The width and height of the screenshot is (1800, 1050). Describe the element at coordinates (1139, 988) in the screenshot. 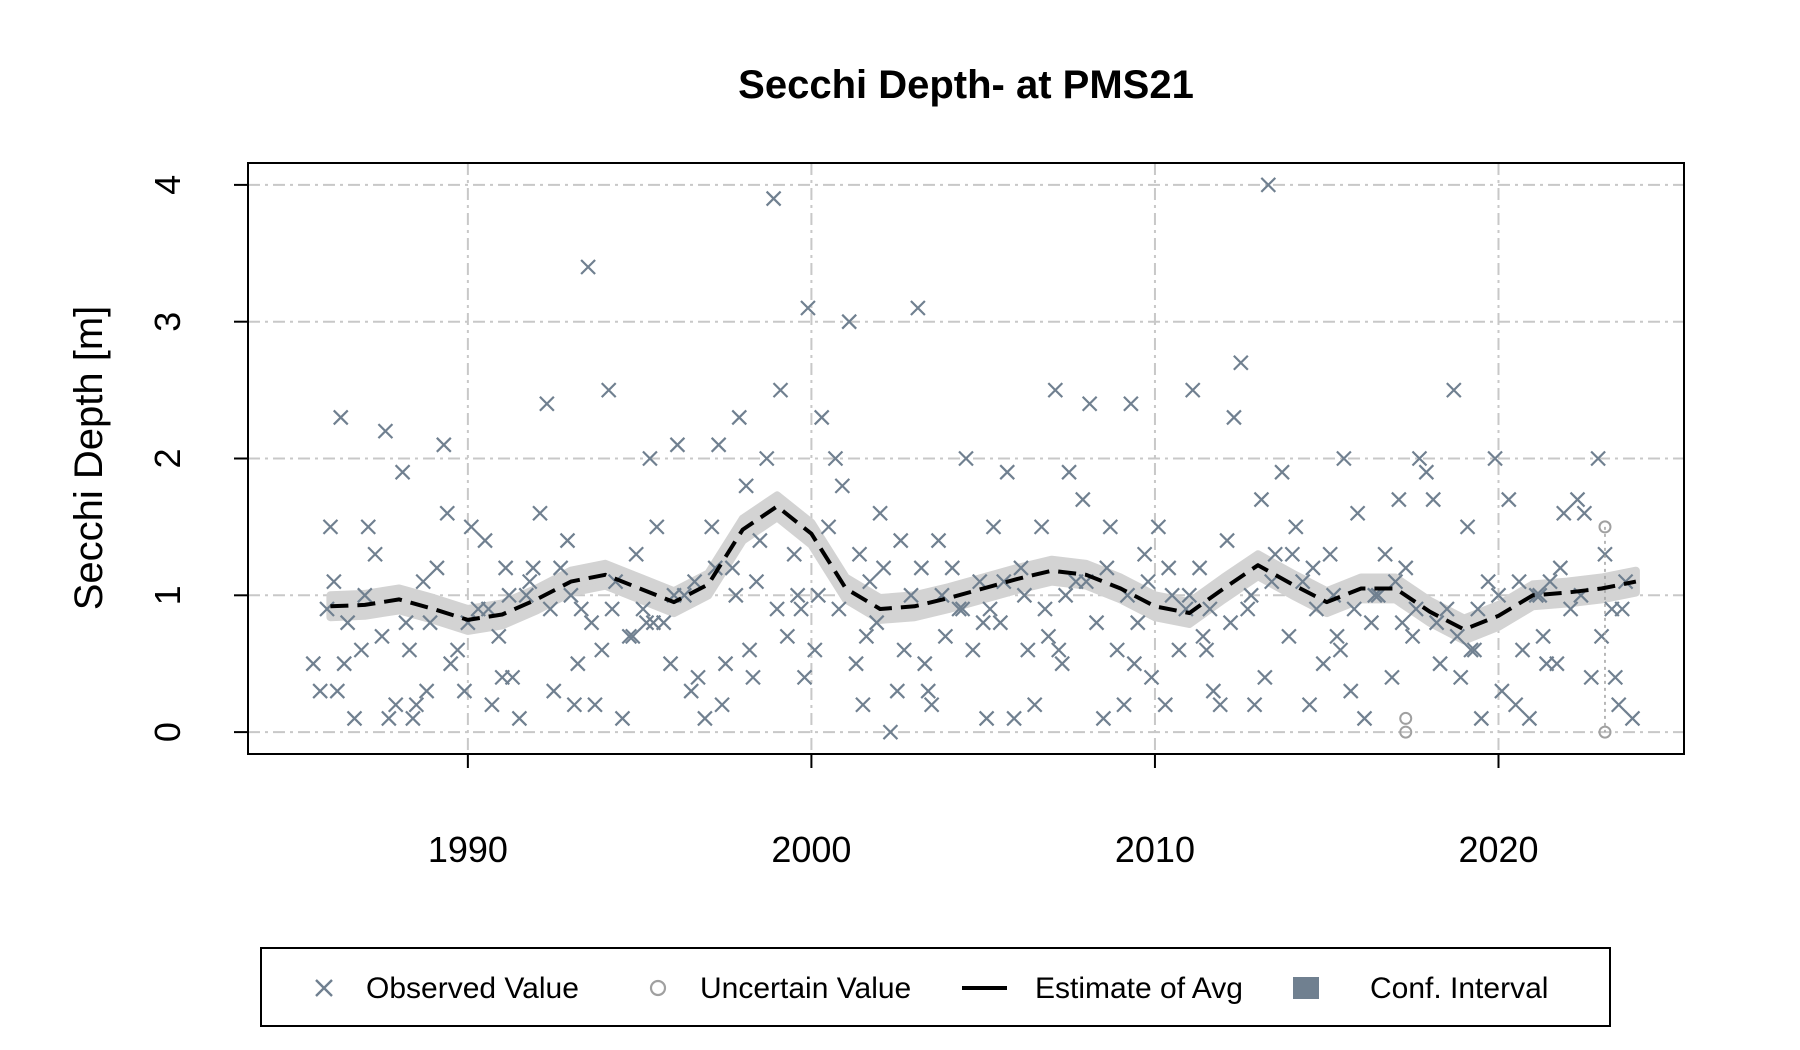

I see `legend-estimate-label: Estimate of Avg` at that location.